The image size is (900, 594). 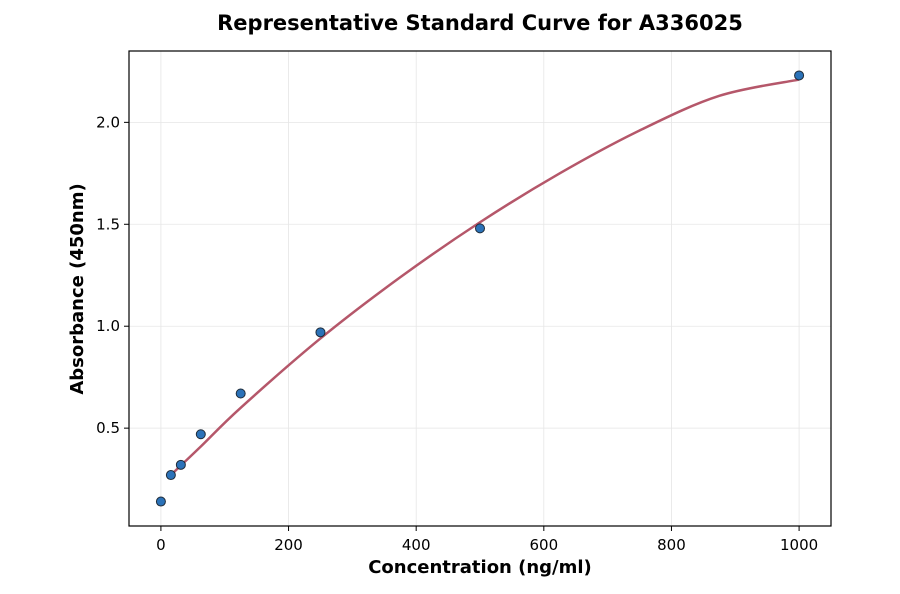 I want to click on y-tick-label: 1.0, so click(x=108, y=326).